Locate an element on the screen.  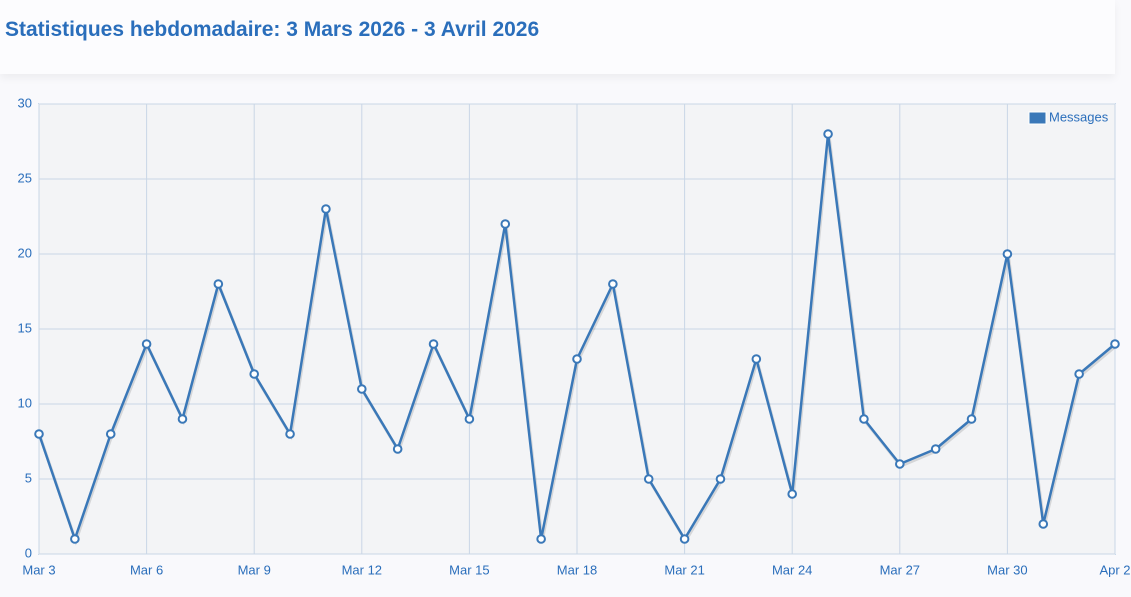
x-tick-label: Apr 2 is located at coordinates (1114, 569).